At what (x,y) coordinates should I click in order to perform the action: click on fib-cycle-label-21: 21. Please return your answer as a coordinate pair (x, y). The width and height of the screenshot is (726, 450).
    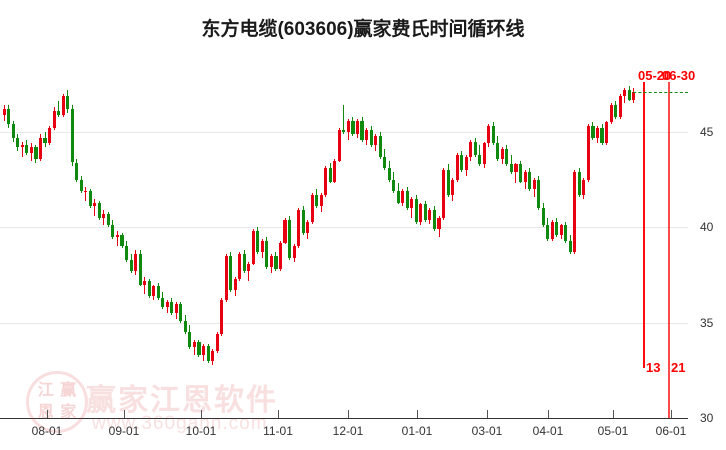
    Looking at the image, I should click on (678, 367).